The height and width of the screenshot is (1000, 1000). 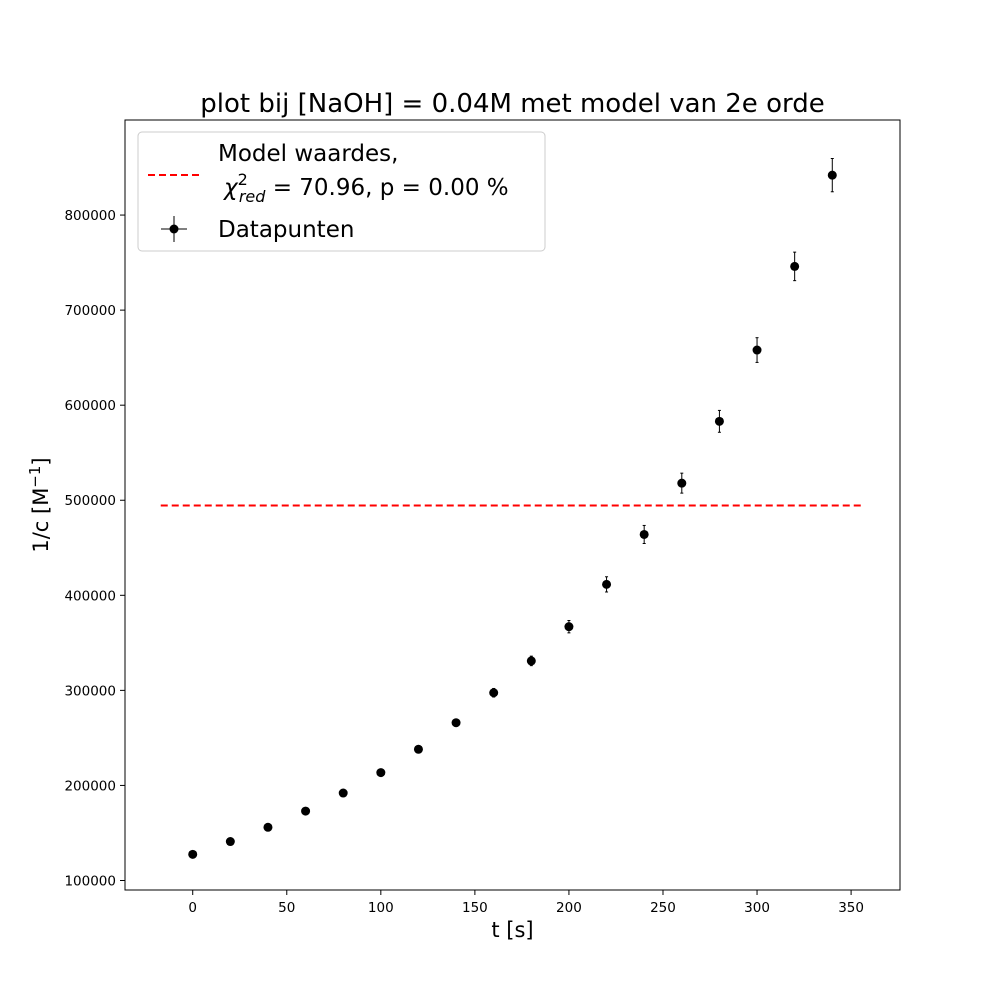 What do you see at coordinates (851, 908) in the screenshot?
I see `x-tick-label-350: 350` at bounding box center [851, 908].